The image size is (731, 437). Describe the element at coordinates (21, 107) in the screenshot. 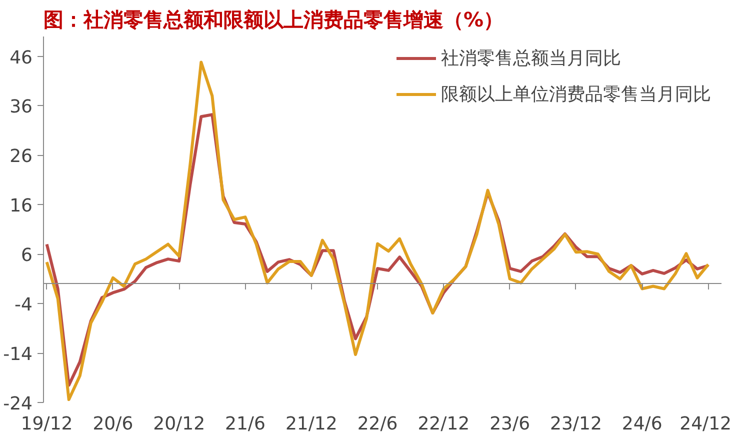

I see `y-tick-label: 36` at that location.